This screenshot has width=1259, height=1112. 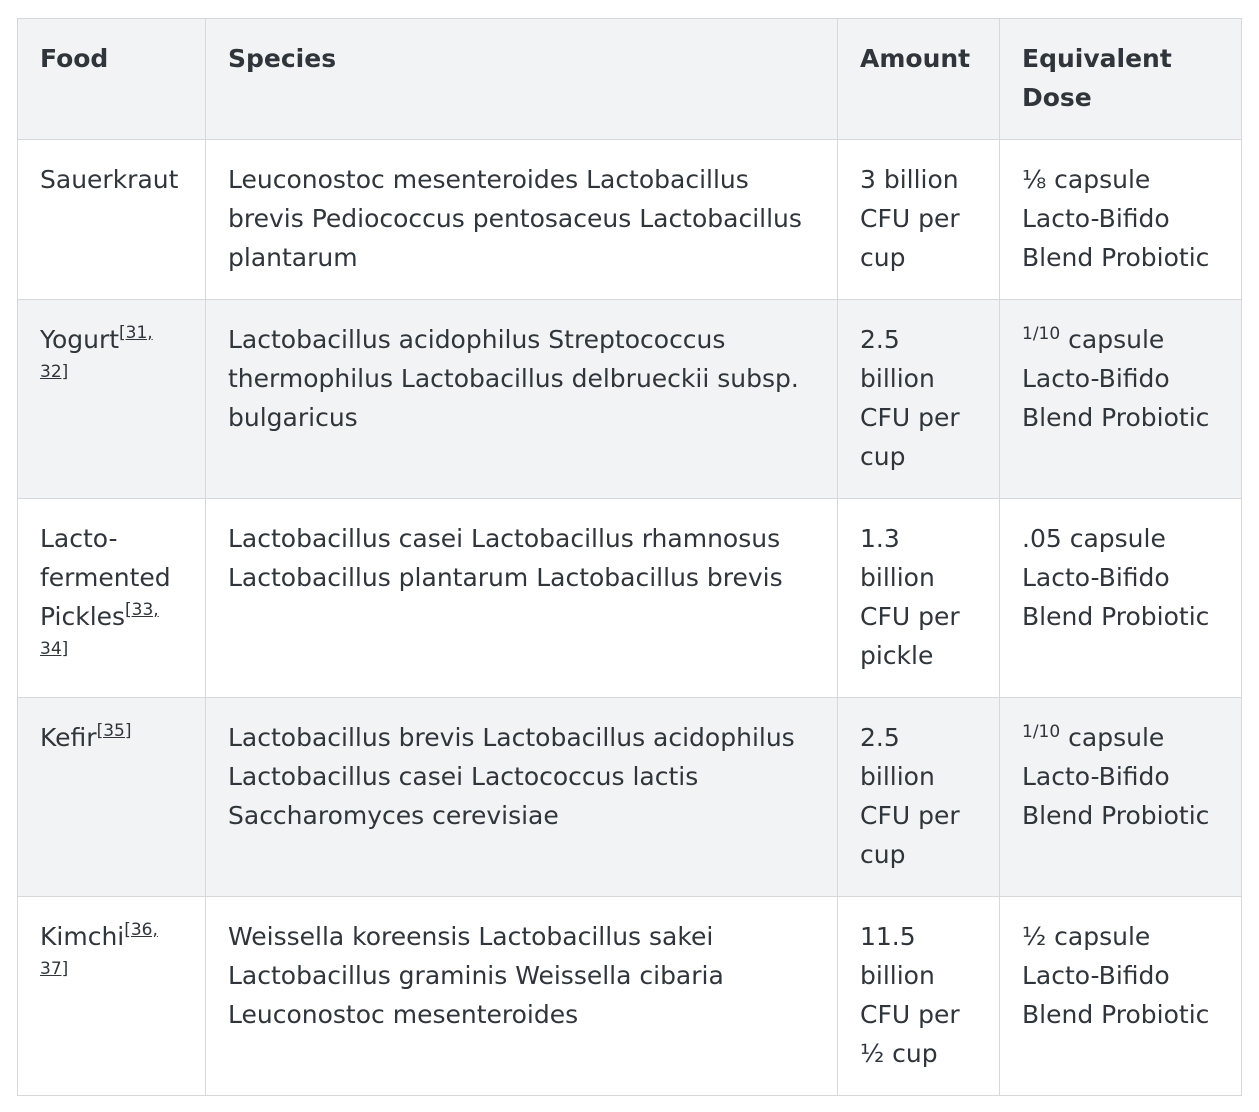 I want to click on dose-text: ⅛ capsule Lacto-Bifido Blend Probiotic, so click(x=1116, y=218).